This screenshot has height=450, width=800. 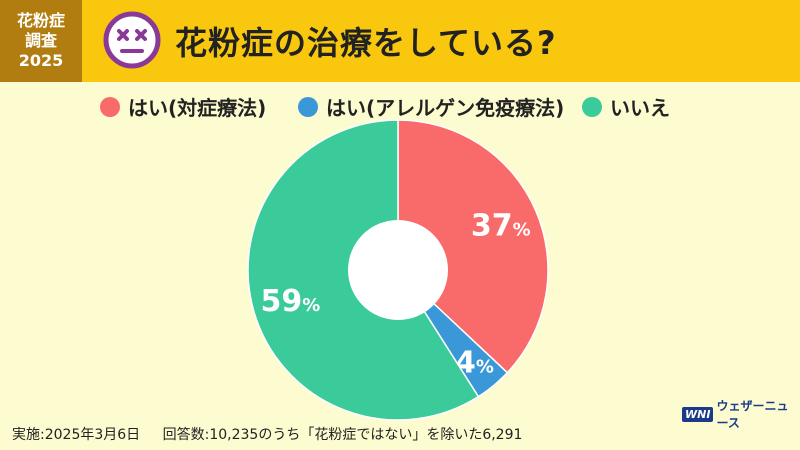 I want to click on legend-label: はい(アレルゲン免疫療法), so click(x=445, y=108).